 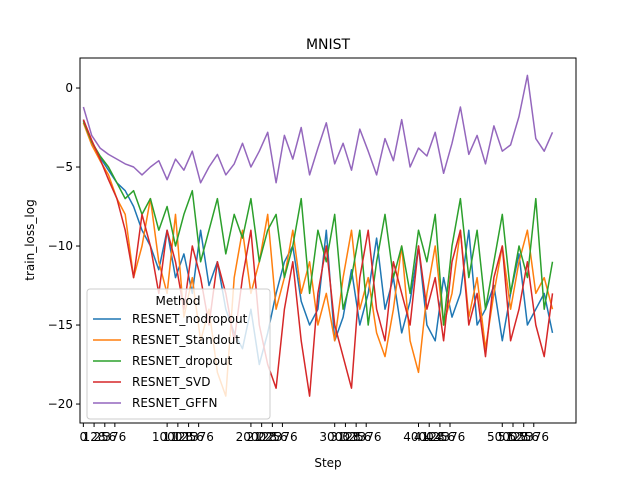 I want to click on x-tick-label: 2376, so click(x=282, y=437).